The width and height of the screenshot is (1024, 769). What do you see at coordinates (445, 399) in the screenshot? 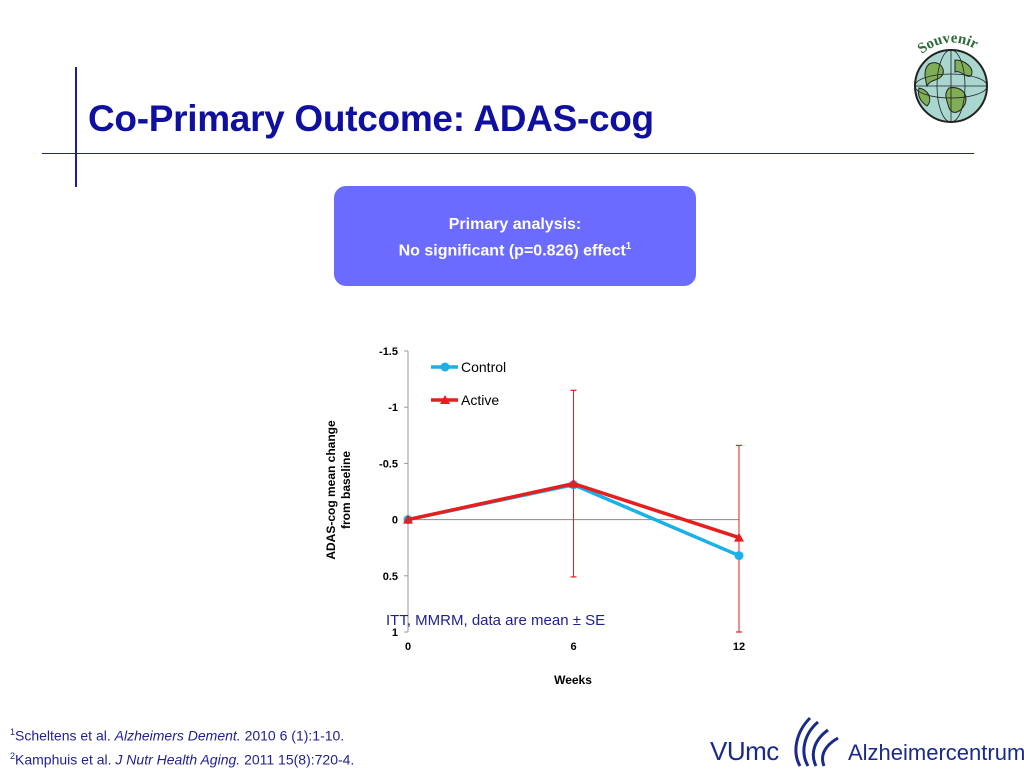
I see `legend-marker-active` at bounding box center [445, 399].